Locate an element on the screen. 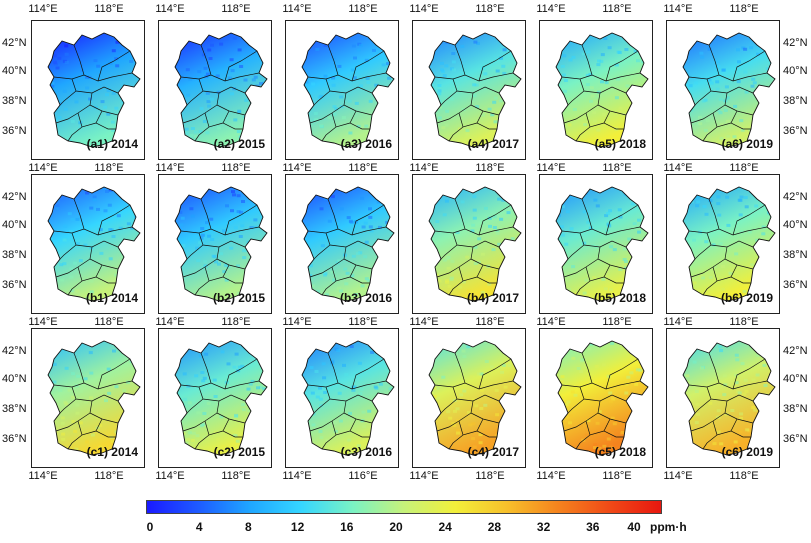 This screenshot has height=543, width=811. map-panel: (b2) 2015 is located at coordinates (215, 244).